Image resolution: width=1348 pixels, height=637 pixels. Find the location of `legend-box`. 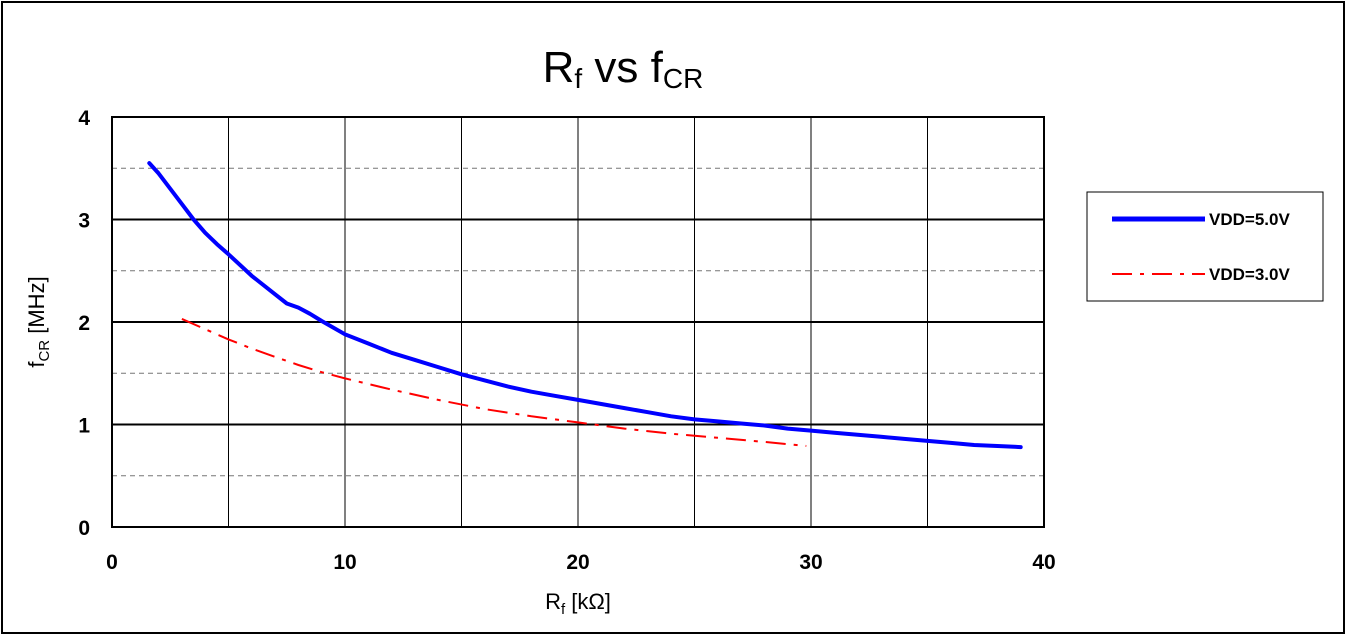

legend-box is located at coordinates (1205, 246).